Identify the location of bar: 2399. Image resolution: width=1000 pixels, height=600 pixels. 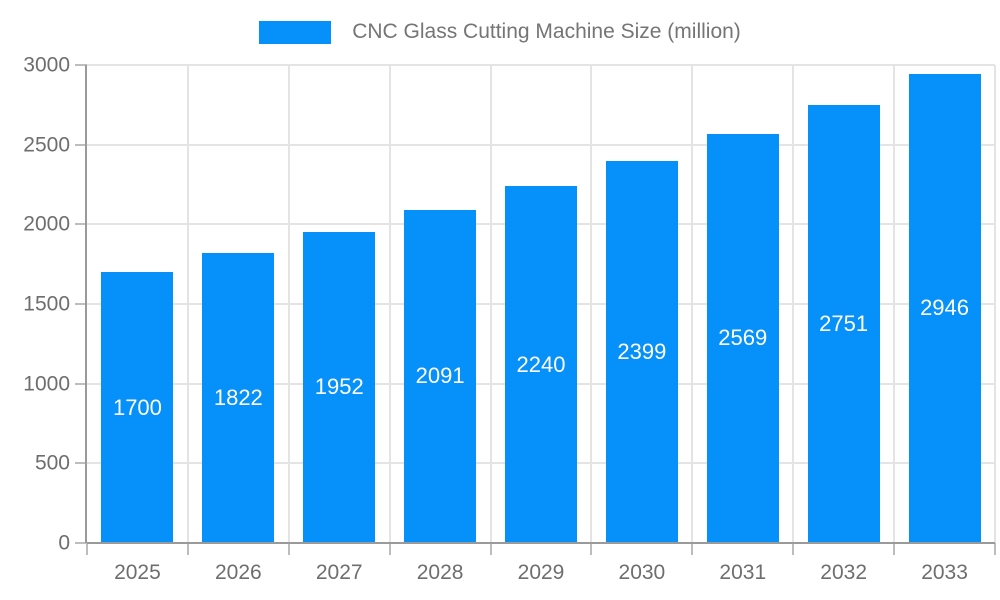
(641, 351).